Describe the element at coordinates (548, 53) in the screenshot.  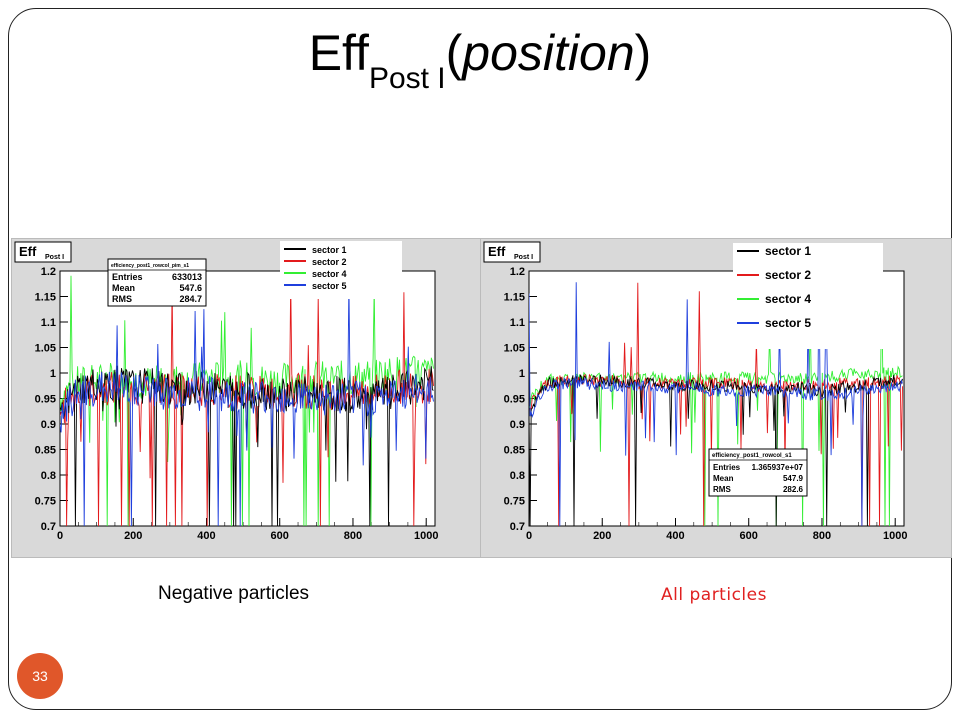
I see `title-variable: position` at that location.